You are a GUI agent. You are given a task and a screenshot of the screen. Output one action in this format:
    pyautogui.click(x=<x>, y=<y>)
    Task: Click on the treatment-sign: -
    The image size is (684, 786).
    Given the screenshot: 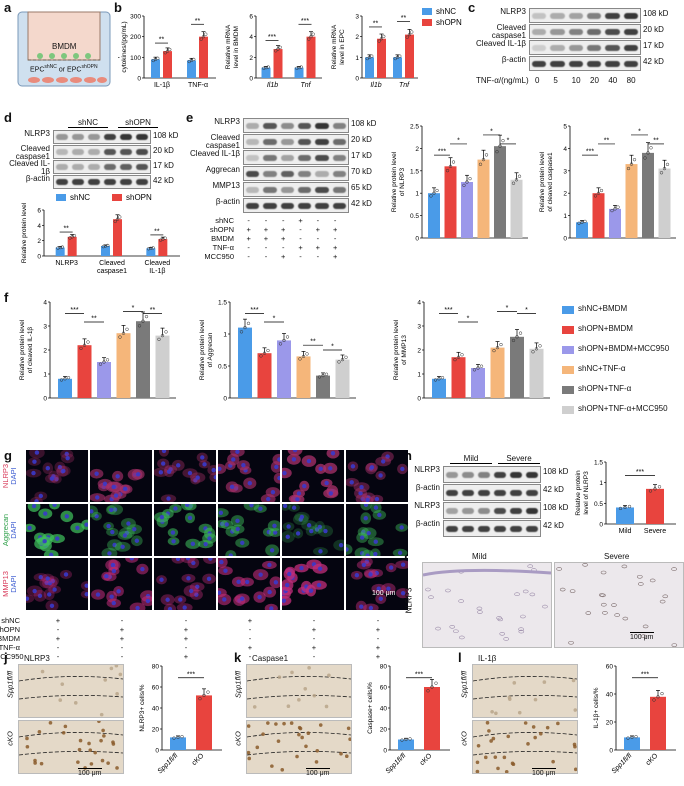 What is the action you would take?
    pyautogui.click(x=266, y=220)
    